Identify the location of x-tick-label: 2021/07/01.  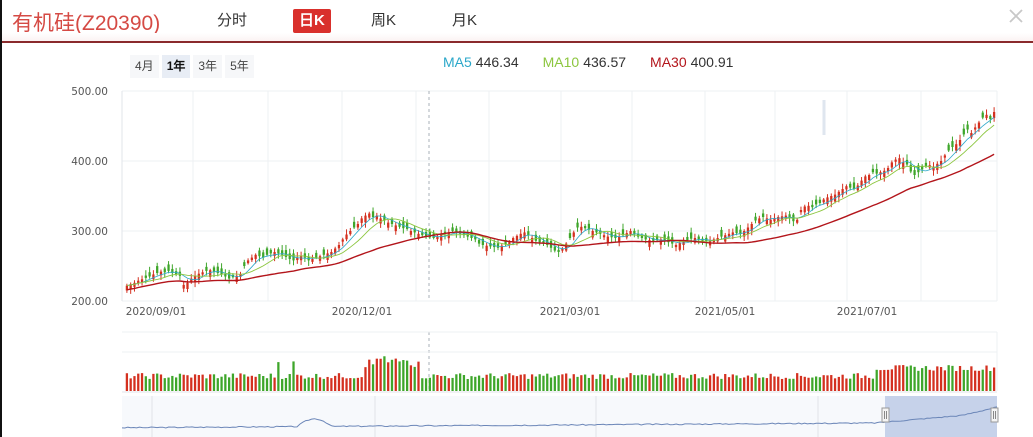
(867, 312).